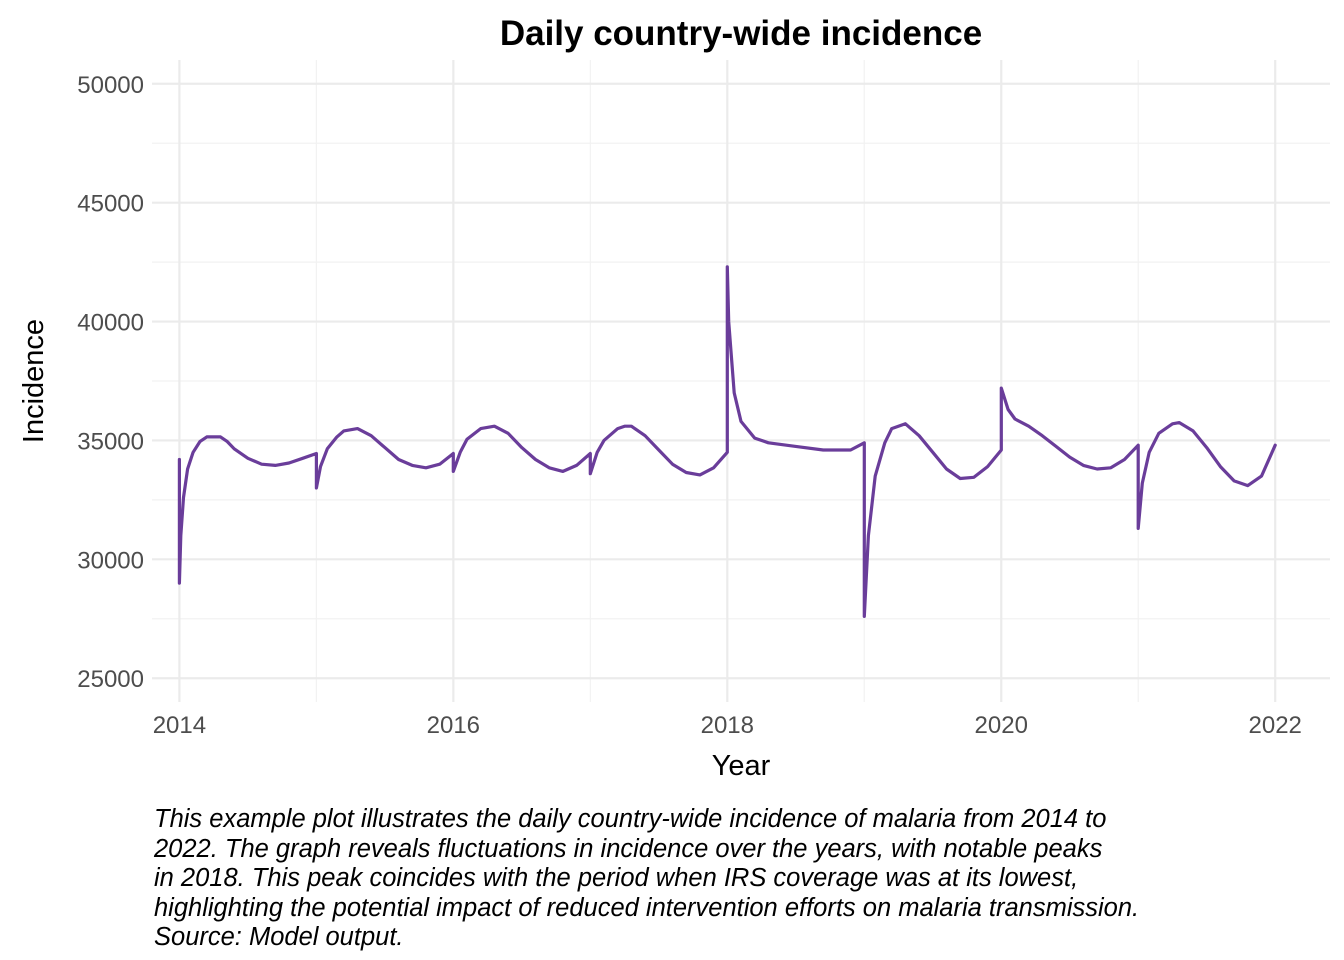 The height and width of the screenshot is (960, 1344). Describe the element at coordinates (110, 323) in the screenshot. I see `y-tick-label: 40000` at that location.